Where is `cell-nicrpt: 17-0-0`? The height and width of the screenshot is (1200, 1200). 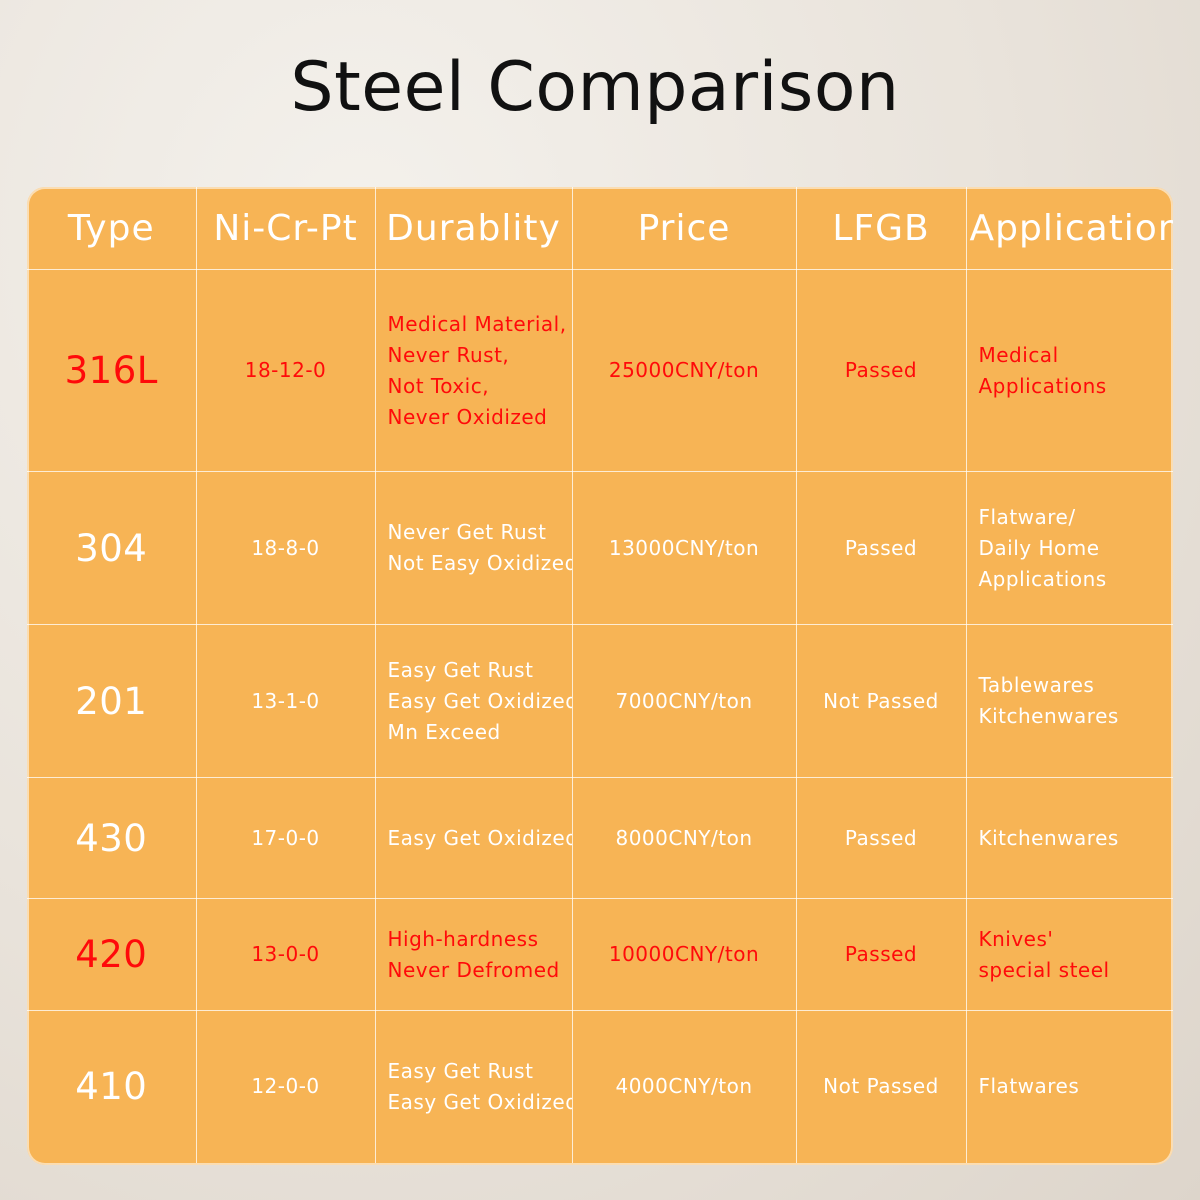 cell-nicrpt: 17-0-0 is located at coordinates (285, 838).